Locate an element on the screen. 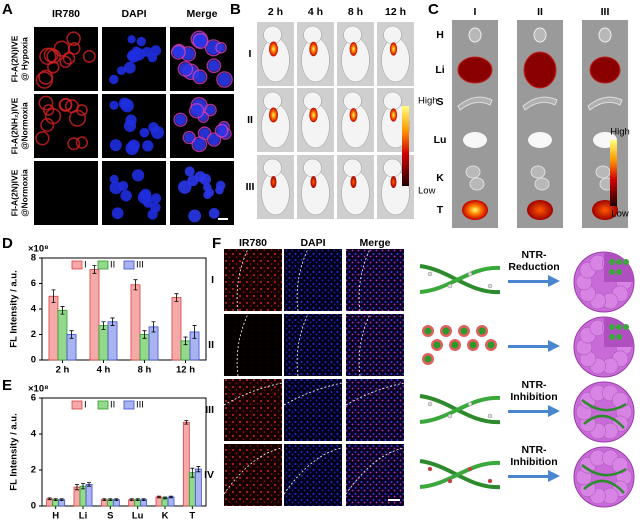  y-tick-label: 6 is located at coordinates (33, 398).